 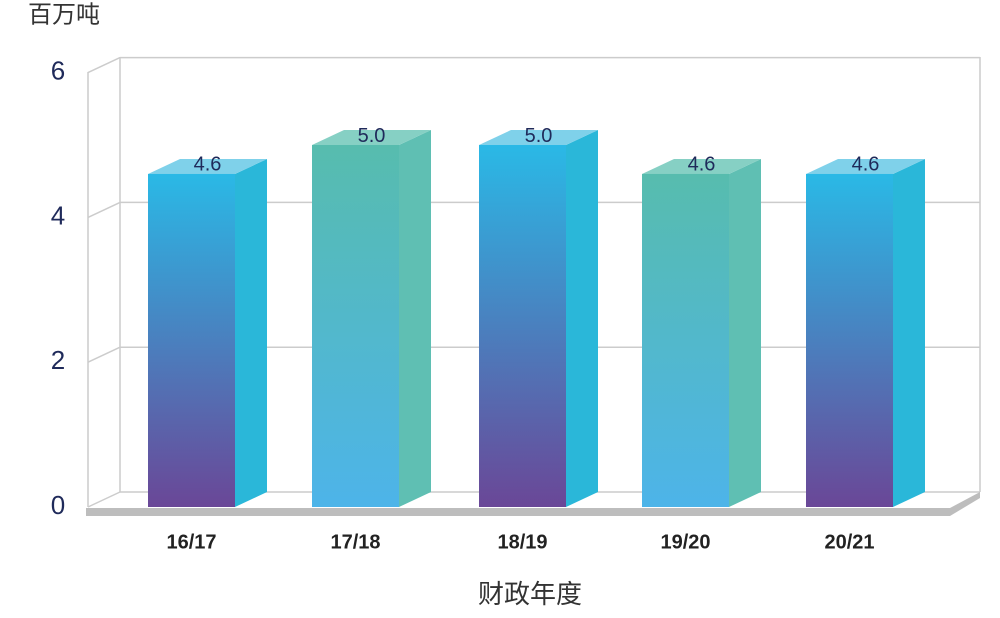 I want to click on y-tick-label: 2, so click(x=58, y=360).